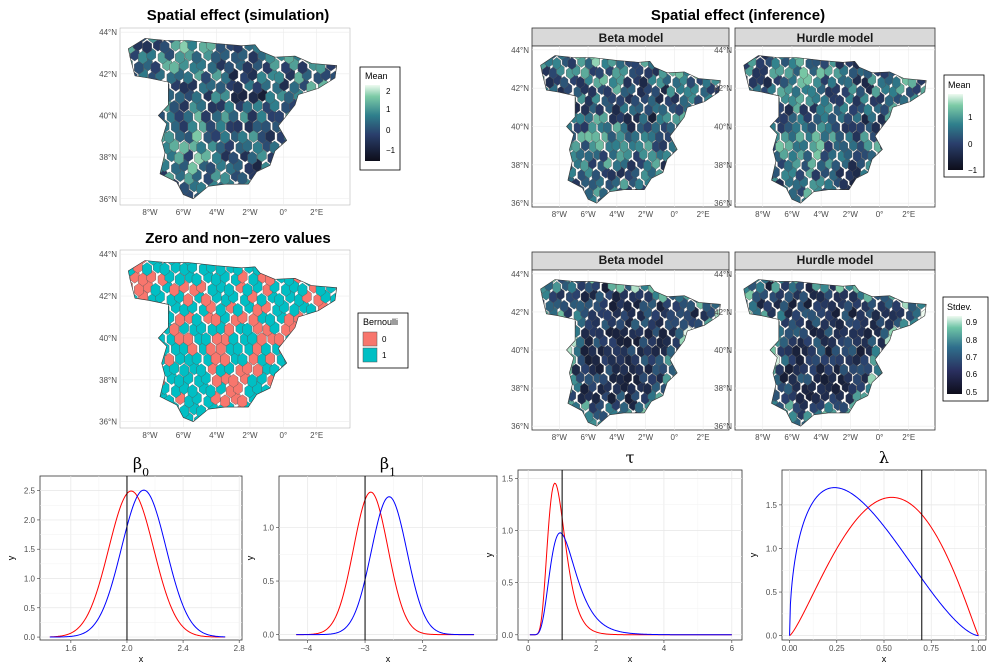  Describe the element at coordinates (631, 260) in the screenshot. I see `strip-beta-sd: Beta model` at that location.